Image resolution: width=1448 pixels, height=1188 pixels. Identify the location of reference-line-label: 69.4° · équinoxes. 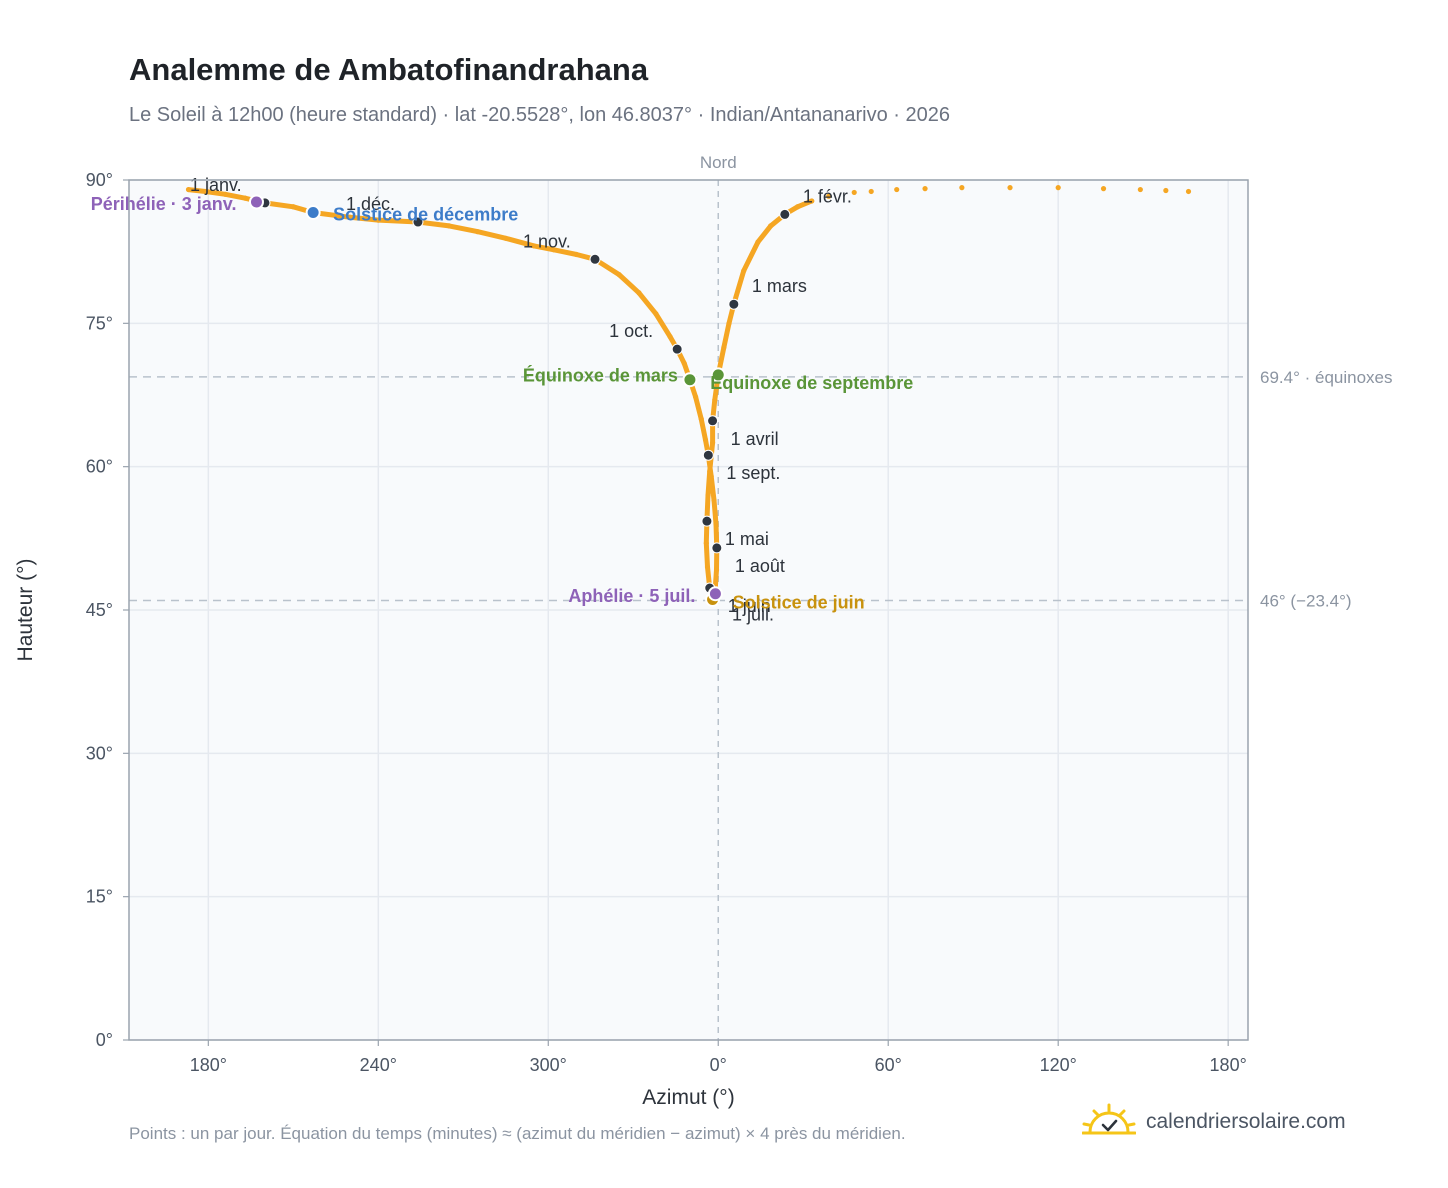
(1326, 377).